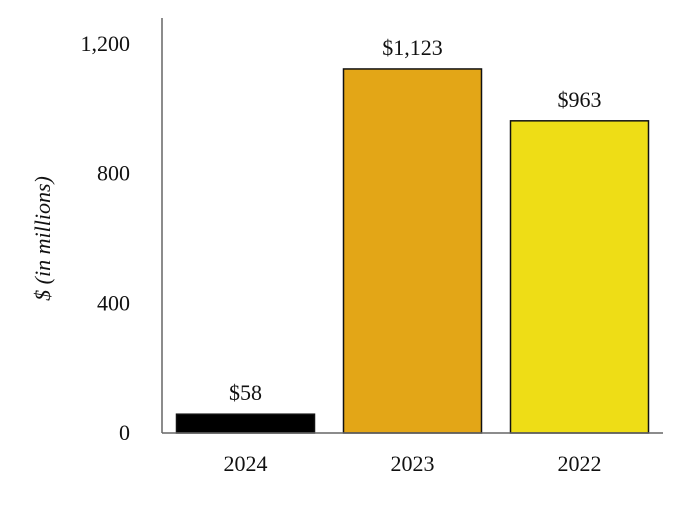 The width and height of the screenshot is (682, 505). What do you see at coordinates (42, 238) in the screenshot?
I see `y-axis-title: $ (in millions)` at bounding box center [42, 238].